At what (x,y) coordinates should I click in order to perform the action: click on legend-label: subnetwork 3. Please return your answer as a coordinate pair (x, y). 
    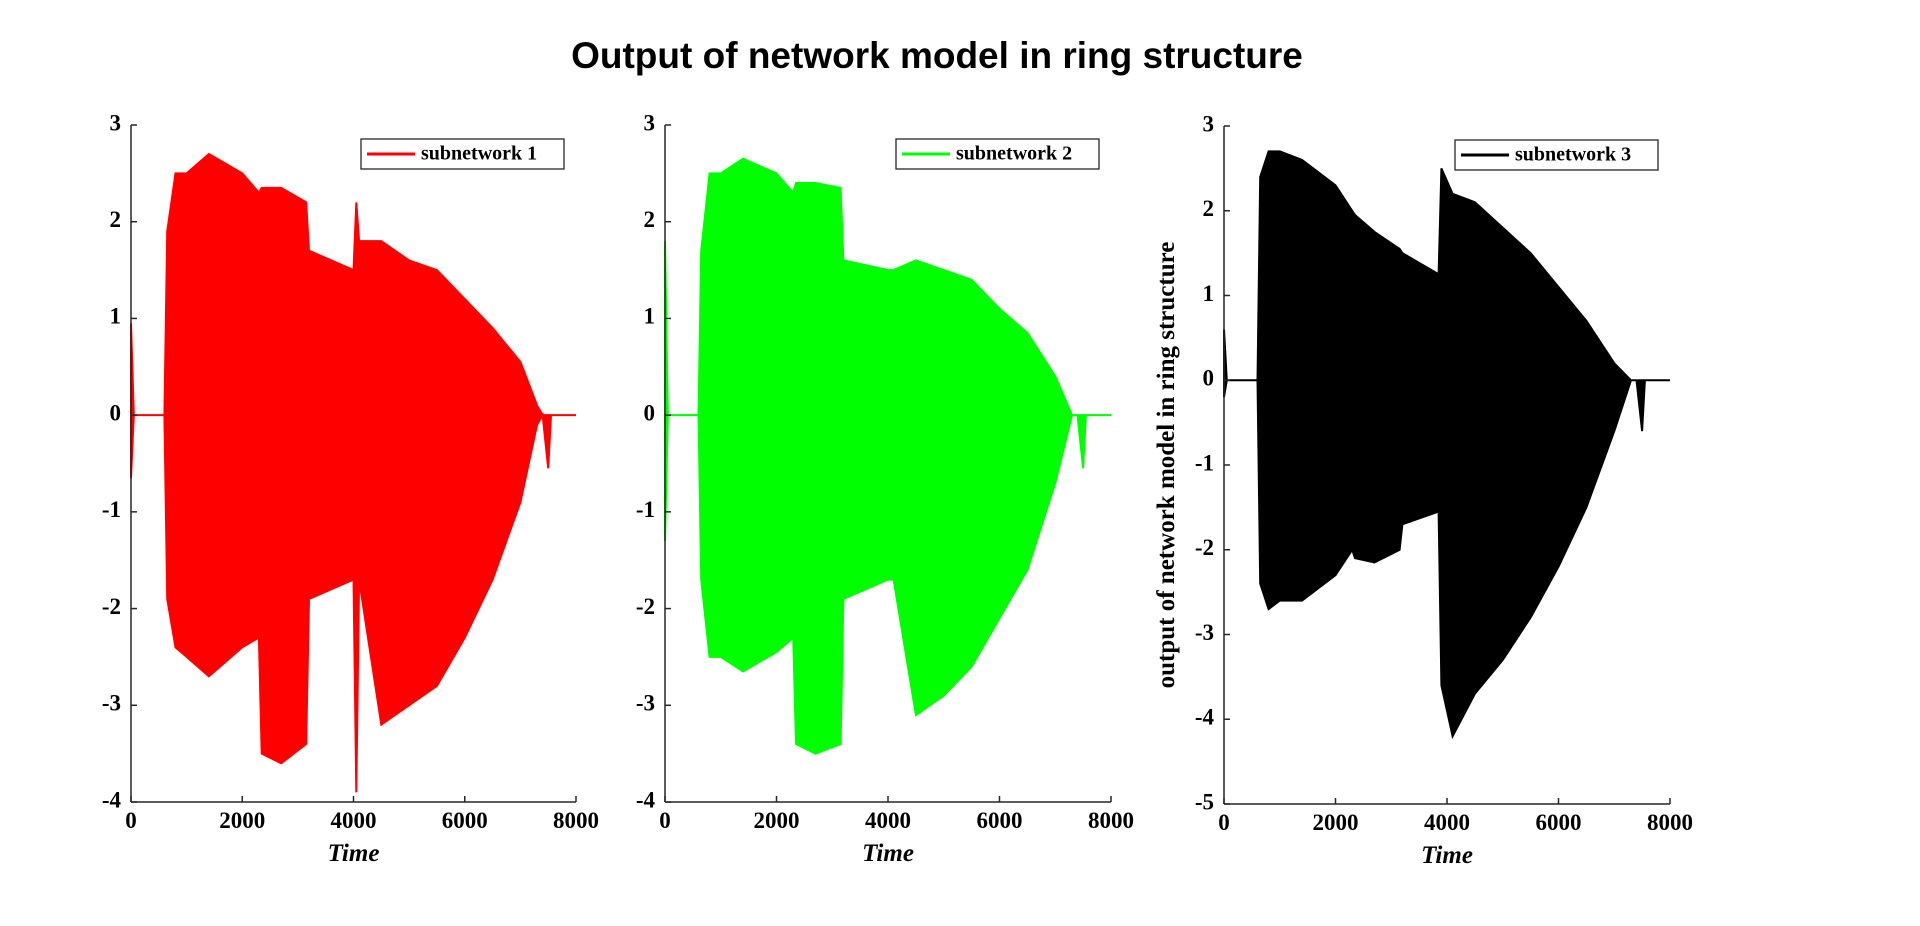
    Looking at the image, I should click on (1573, 155).